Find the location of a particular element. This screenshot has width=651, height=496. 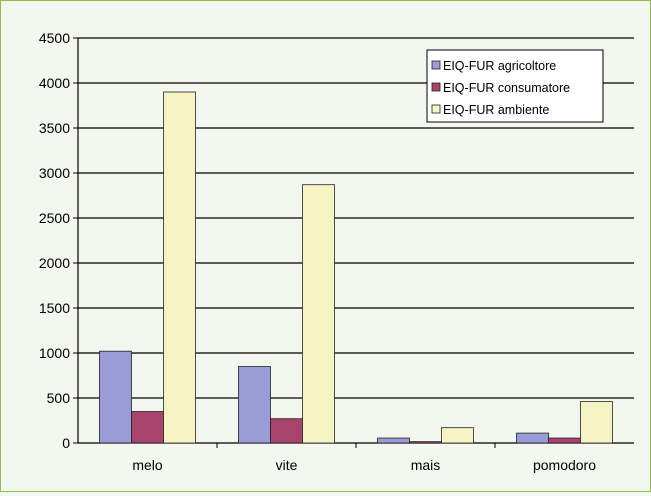

legend-label: EIQ-FUR agricoltore is located at coordinates (499, 66).